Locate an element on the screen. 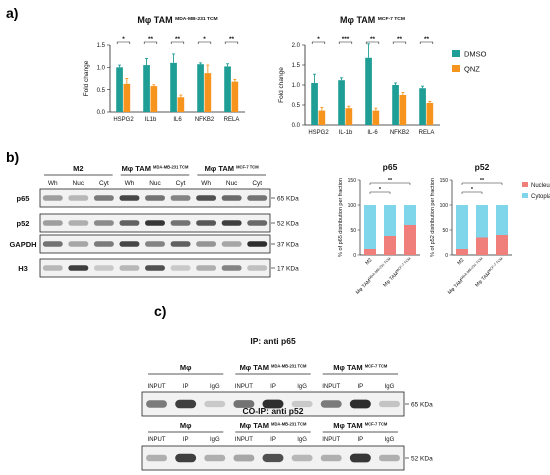 The width and height of the screenshot is (550, 475). kda-label: 65 KDa is located at coordinates (422, 405).